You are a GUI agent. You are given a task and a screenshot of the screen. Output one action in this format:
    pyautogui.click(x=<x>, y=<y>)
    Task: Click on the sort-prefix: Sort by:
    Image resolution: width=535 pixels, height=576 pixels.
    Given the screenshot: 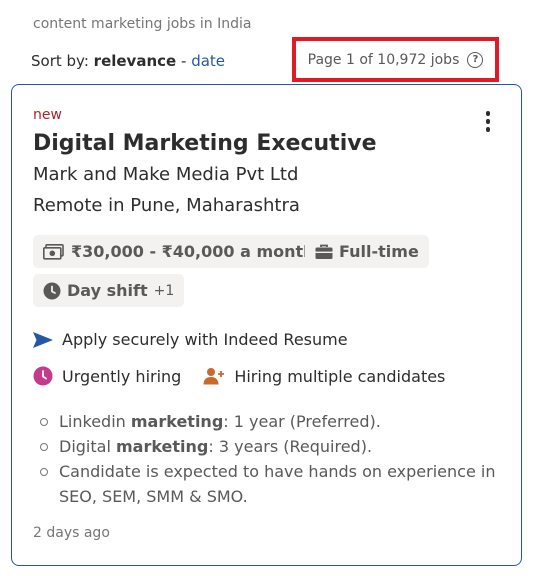 What is the action you would take?
    pyautogui.click(x=60, y=61)
    